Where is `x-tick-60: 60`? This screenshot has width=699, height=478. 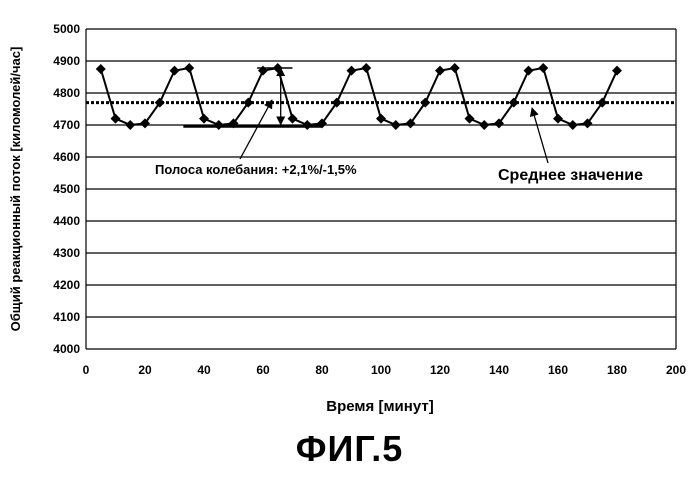 x-tick-60: 60 is located at coordinates (263, 370).